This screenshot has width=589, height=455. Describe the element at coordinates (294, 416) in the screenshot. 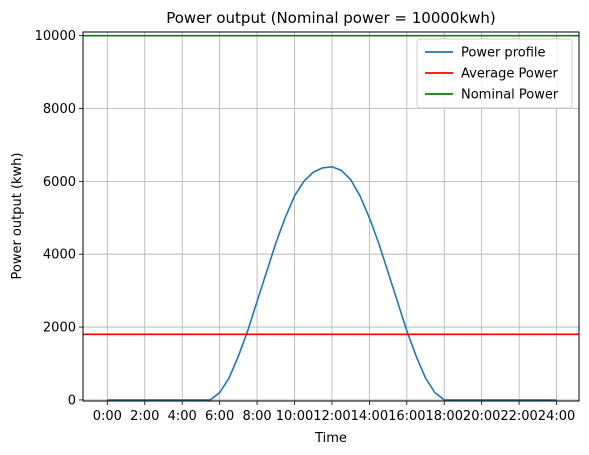

I see `x-tick-label: 10:00` at that location.